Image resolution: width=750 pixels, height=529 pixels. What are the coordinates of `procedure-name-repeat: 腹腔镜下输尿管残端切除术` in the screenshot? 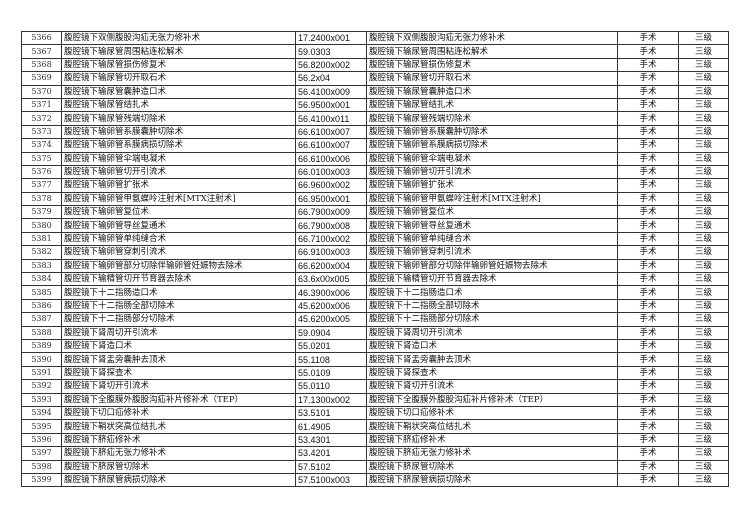 It's located at (492, 118).